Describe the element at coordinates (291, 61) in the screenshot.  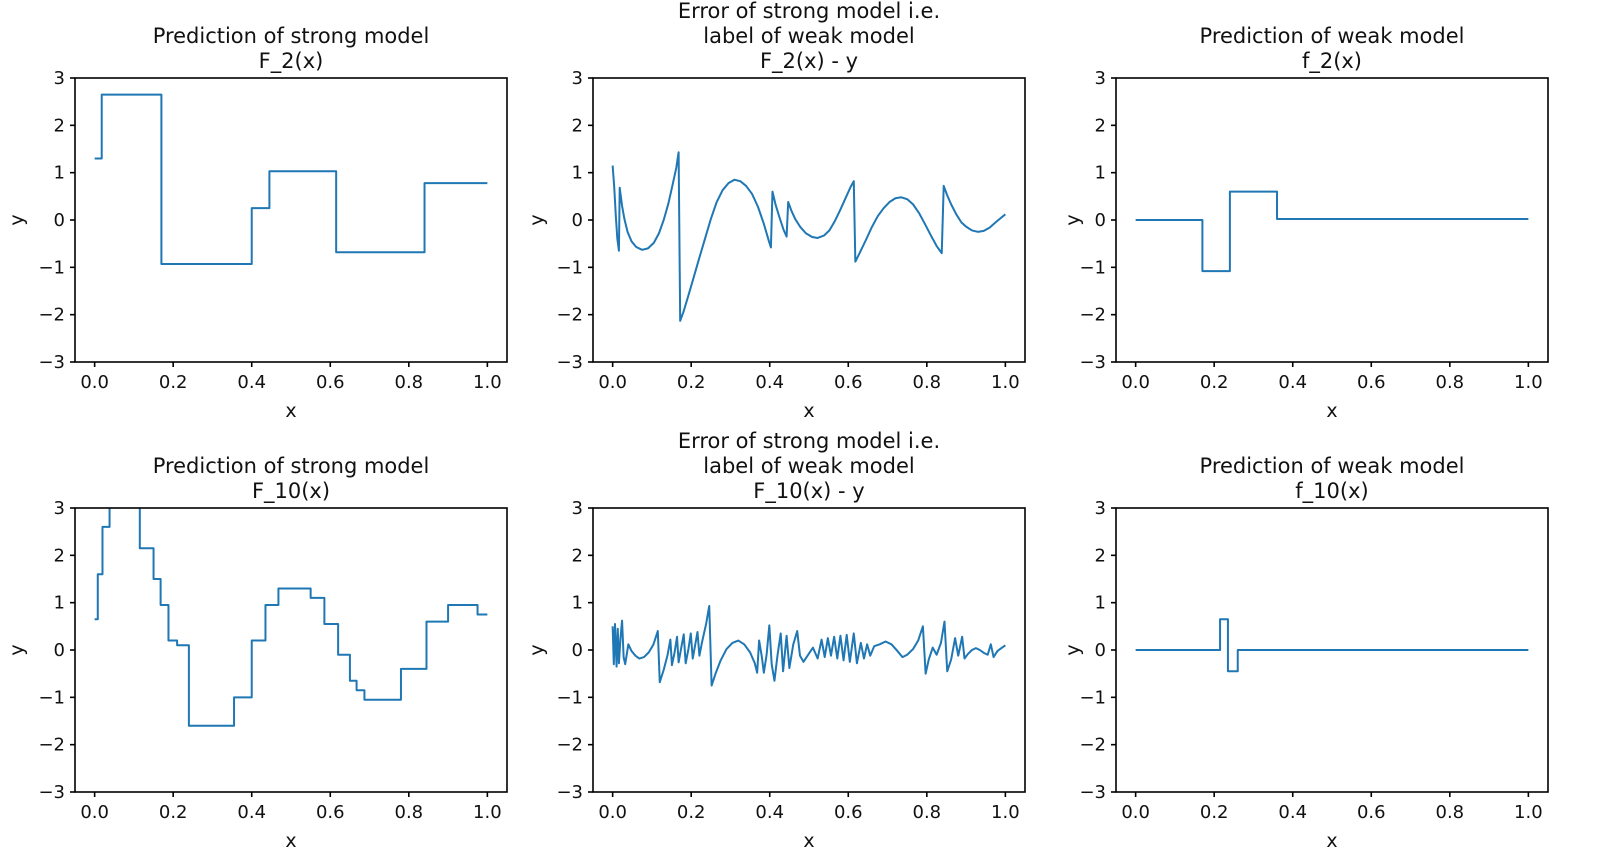
I see `plot-title-line: F_2(x)` at that location.